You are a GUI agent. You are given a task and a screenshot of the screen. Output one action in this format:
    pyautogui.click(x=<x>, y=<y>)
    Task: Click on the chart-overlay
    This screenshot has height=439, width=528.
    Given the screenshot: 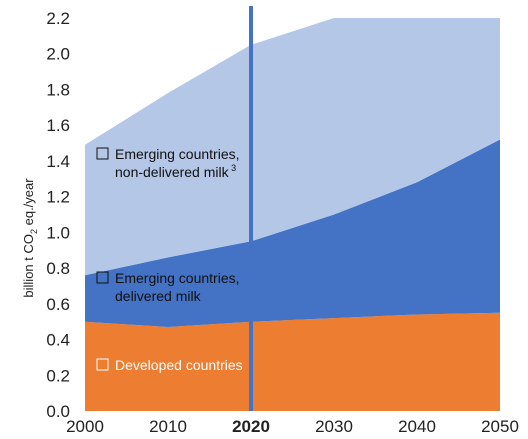 What is the action you would take?
    pyautogui.click(x=251, y=208)
    